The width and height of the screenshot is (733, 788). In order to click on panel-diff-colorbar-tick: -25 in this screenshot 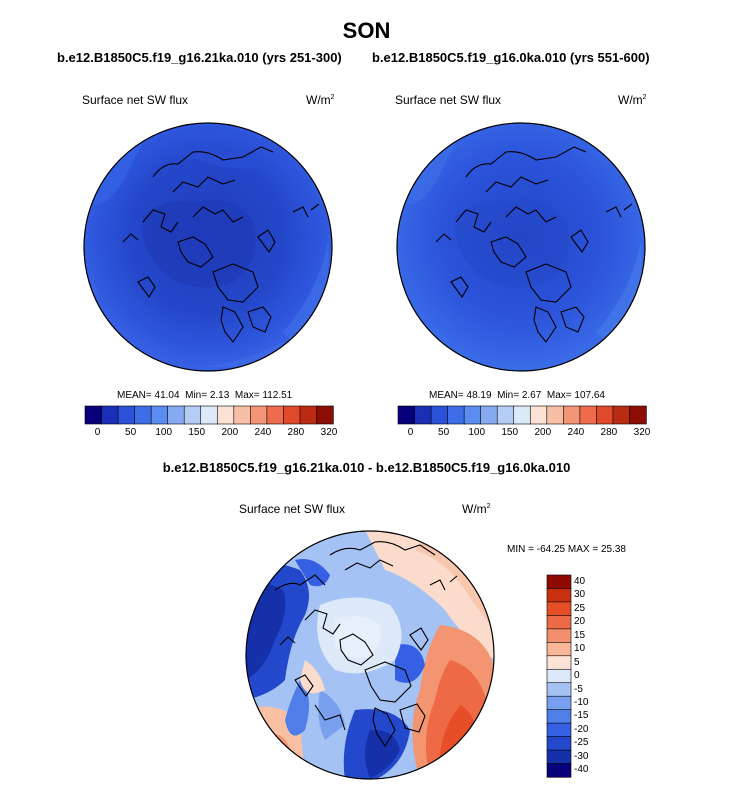, I will do `click(581, 743)`.